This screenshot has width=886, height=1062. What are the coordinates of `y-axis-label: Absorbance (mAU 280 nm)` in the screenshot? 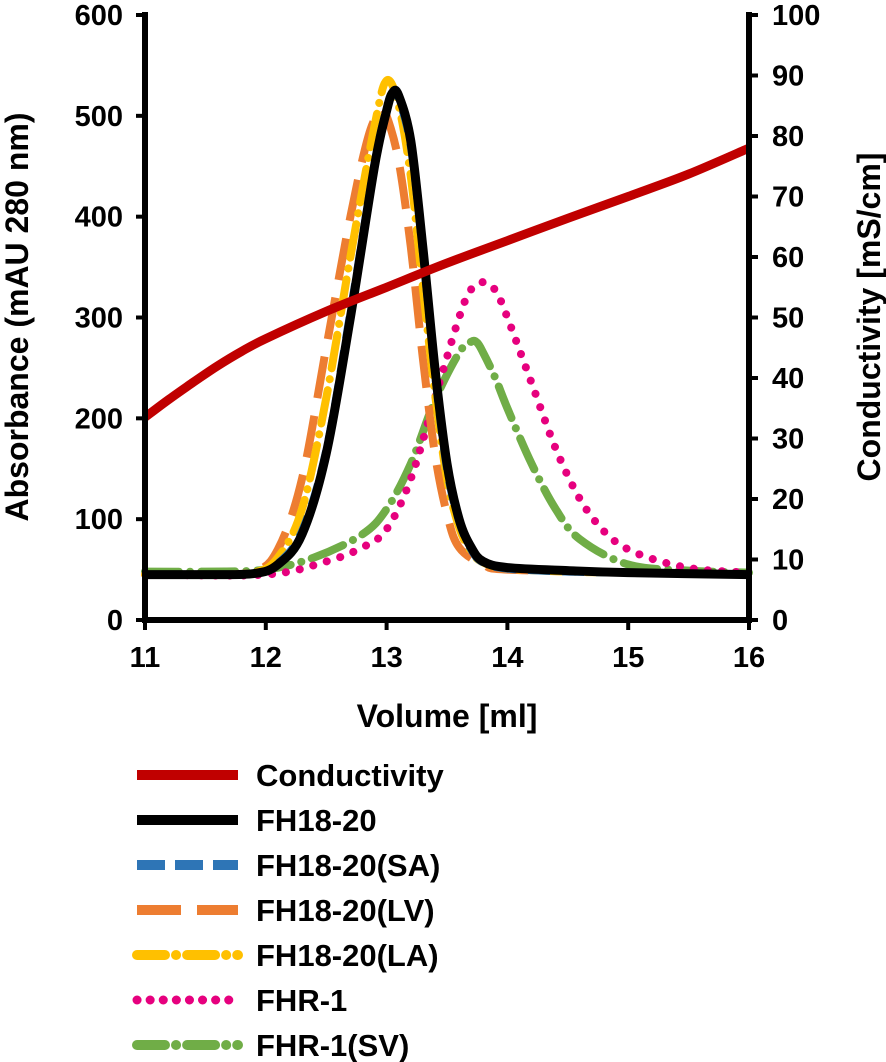 It's located at (17, 317).